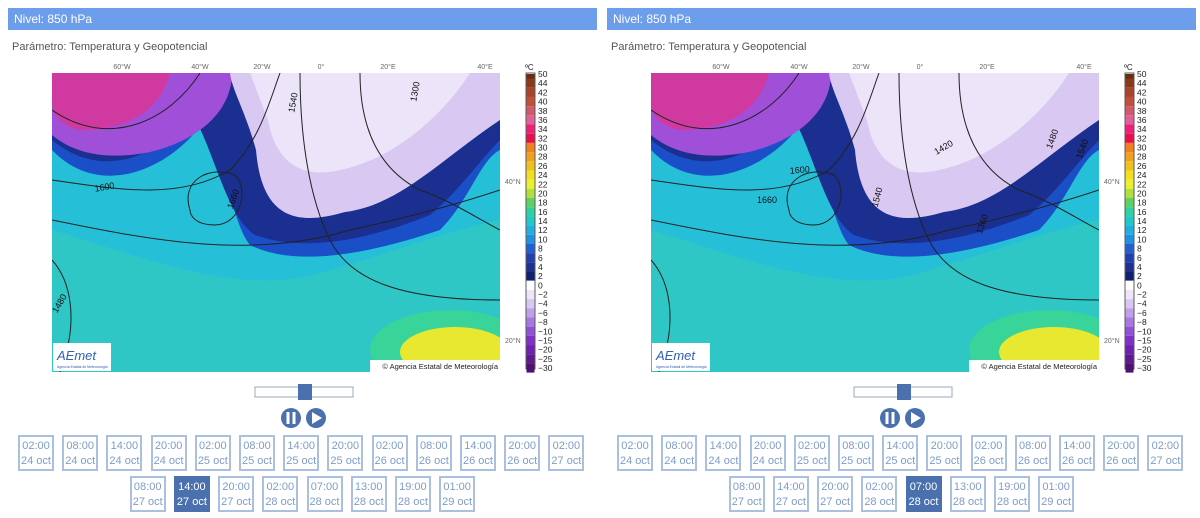 The width and height of the screenshot is (1200, 518). What do you see at coordinates (543, 166) in the screenshot?
I see `colorbar-label: 26` at bounding box center [543, 166].